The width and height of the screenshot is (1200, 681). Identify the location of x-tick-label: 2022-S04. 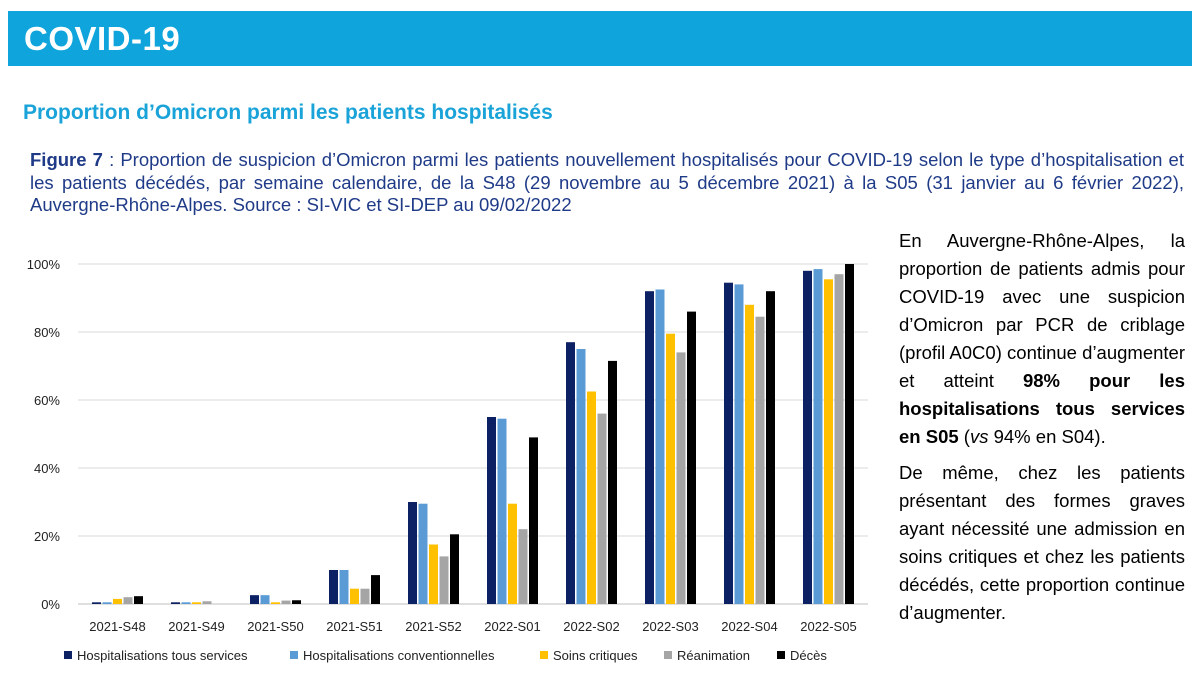
(749, 626).